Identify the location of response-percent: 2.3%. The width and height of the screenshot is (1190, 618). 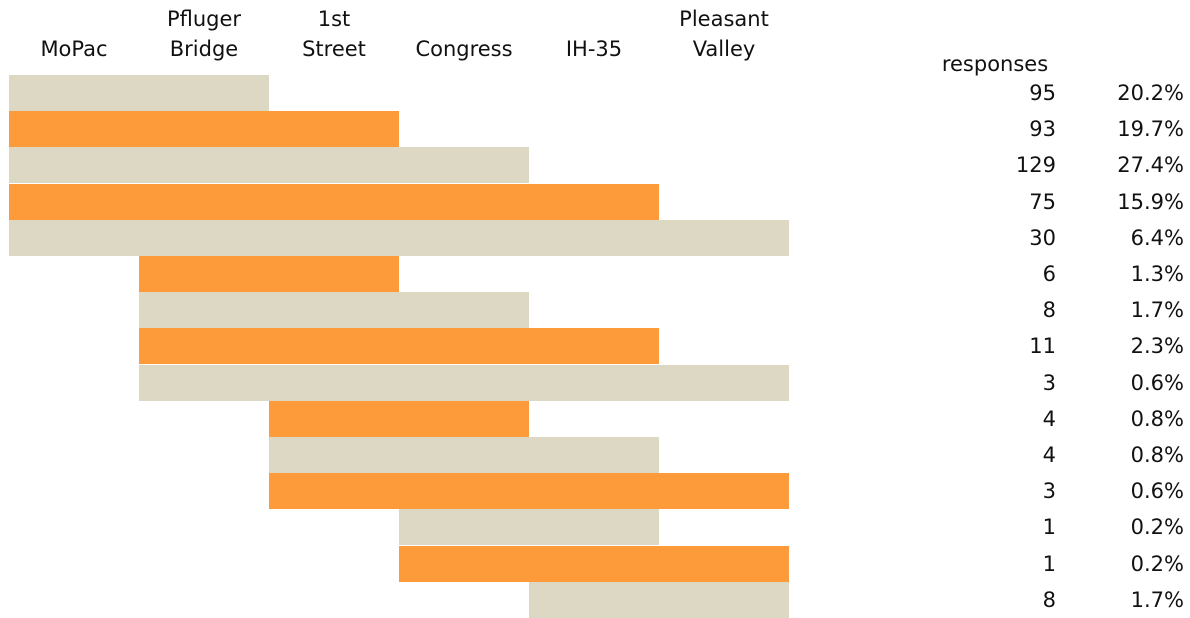
(1157, 346).